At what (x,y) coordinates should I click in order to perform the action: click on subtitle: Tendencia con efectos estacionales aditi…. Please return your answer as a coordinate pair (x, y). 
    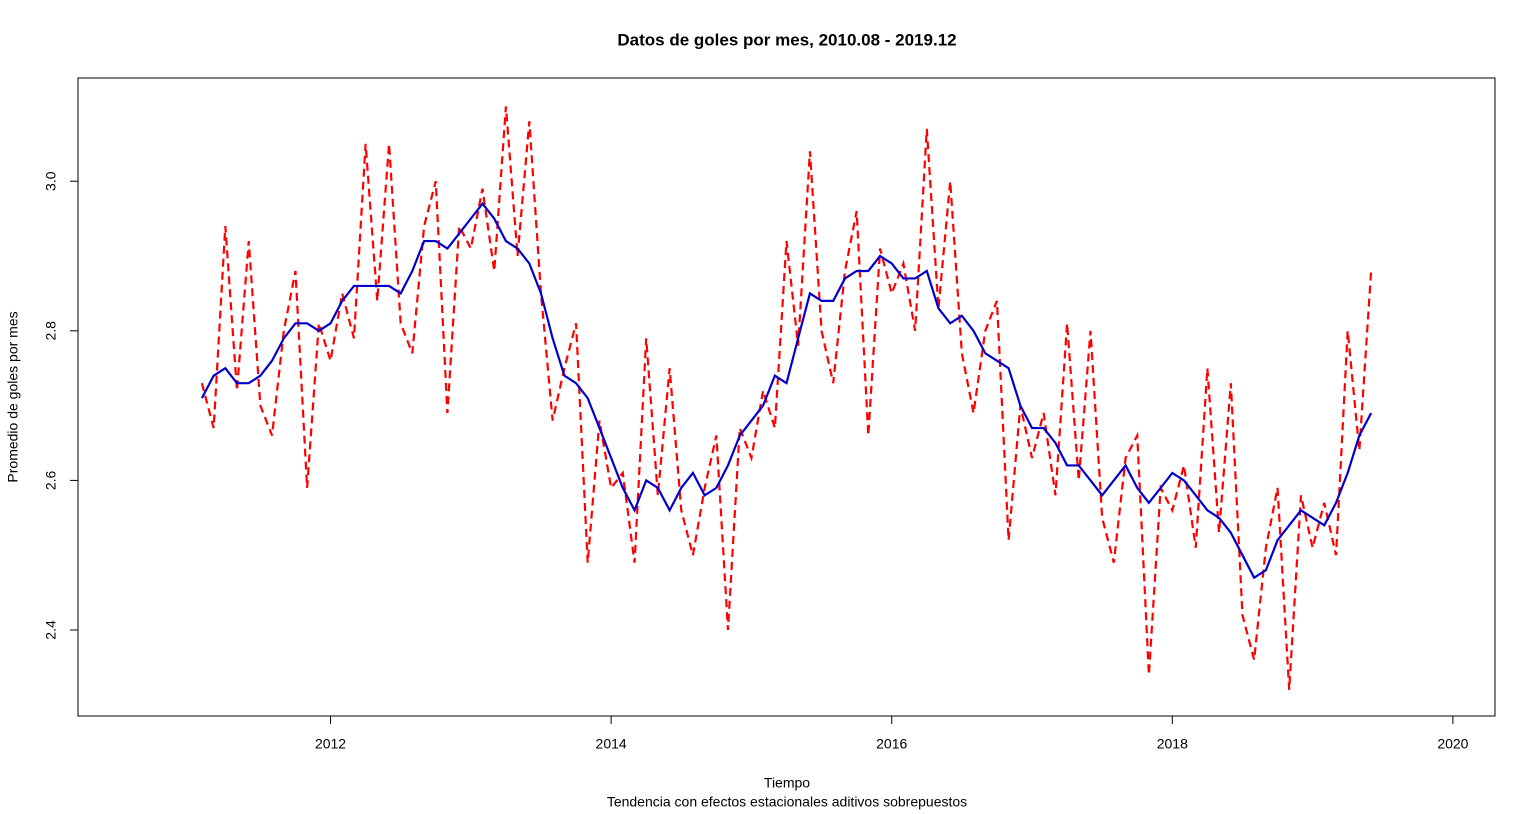
    Looking at the image, I should click on (787, 802).